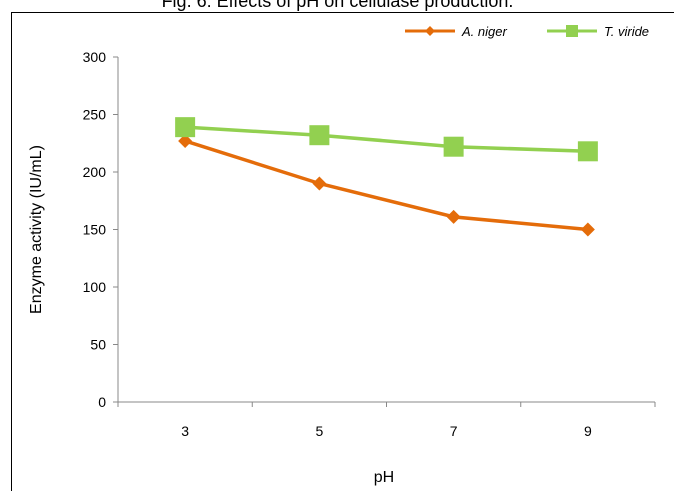  What do you see at coordinates (430, 31) in the screenshot?
I see `legend-marker-a-niger` at bounding box center [430, 31].